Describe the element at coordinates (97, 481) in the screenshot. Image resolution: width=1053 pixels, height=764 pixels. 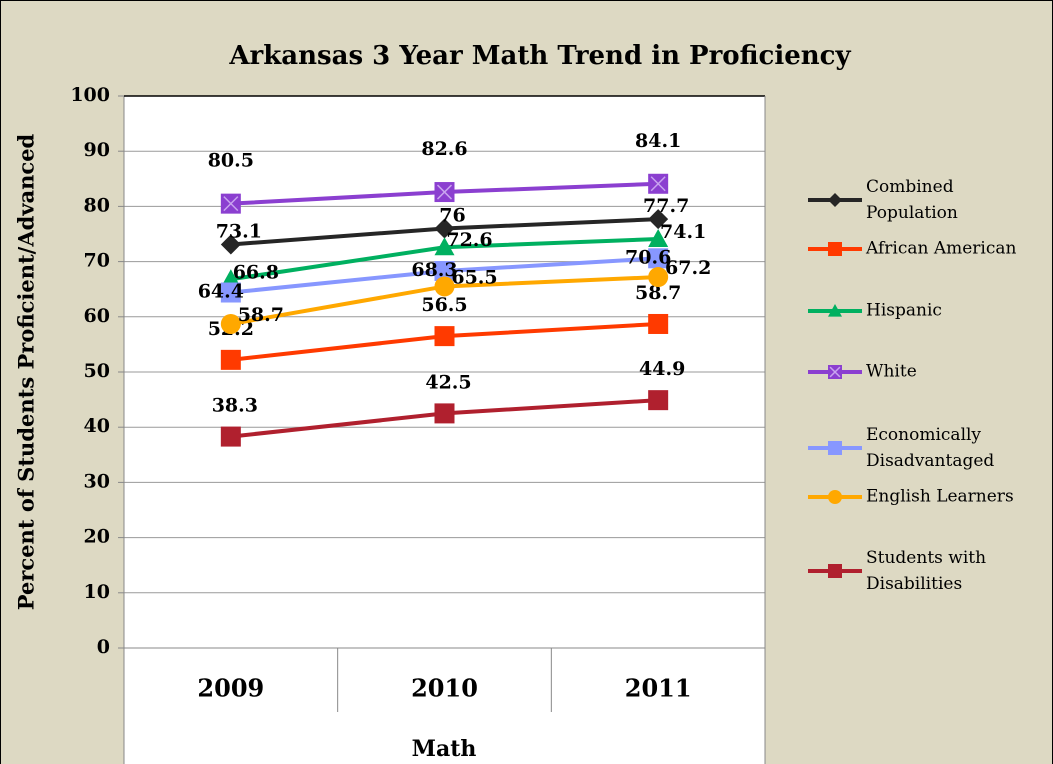
I see `y-tick-label: 30` at that location.